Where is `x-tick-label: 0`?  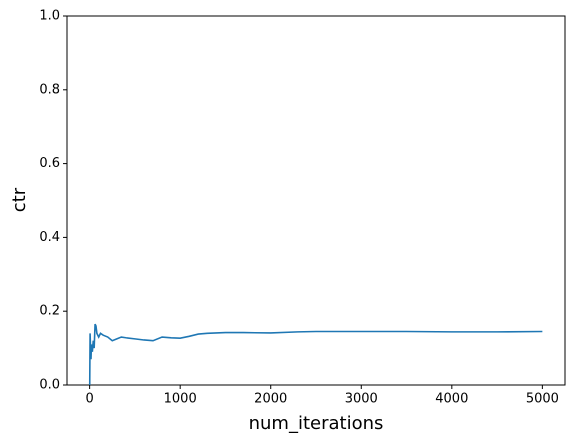 x-tick-label: 0 is located at coordinates (89, 399).